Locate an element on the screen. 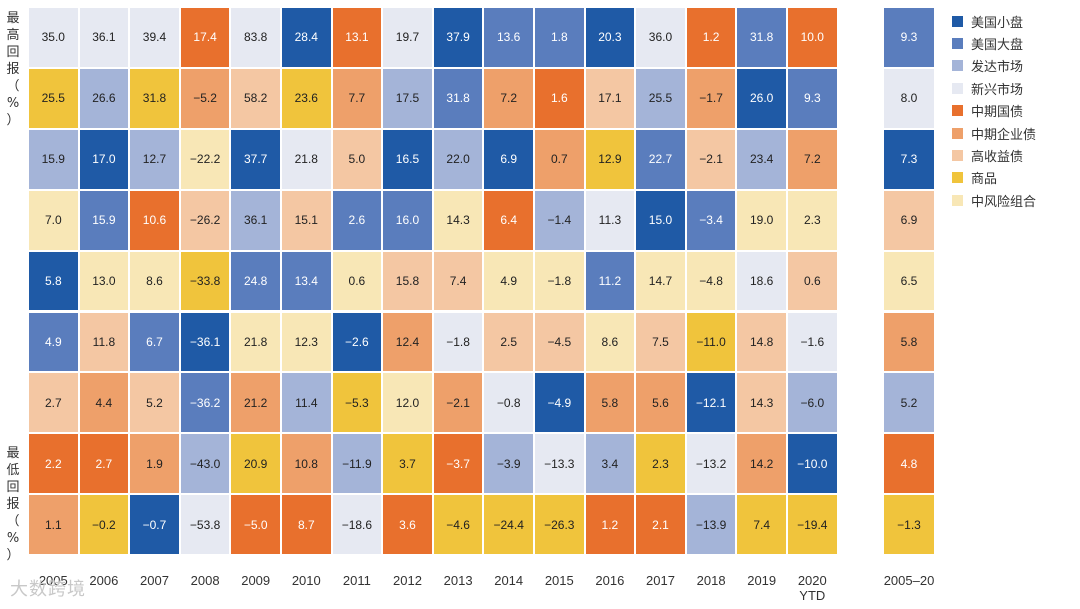 The image size is (1080, 609). heatmap-cell: 19.7 is located at coordinates (407, 37).